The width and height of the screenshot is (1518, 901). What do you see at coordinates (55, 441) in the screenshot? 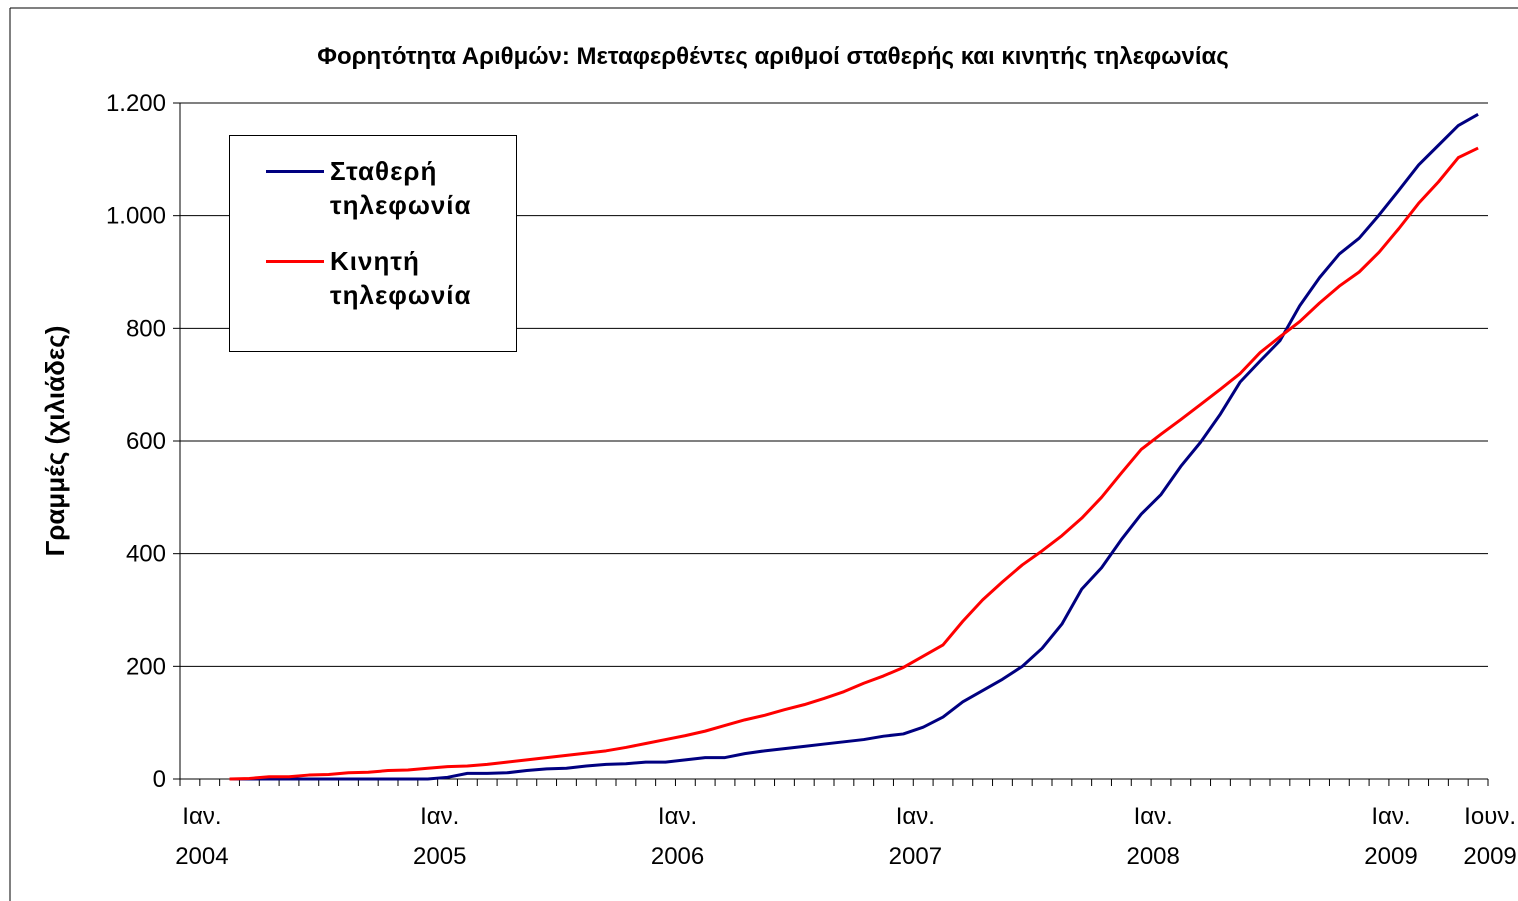
I see `y-axis-title: Γραμμές (χιλιάδες)` at bounding box center [55, 441].